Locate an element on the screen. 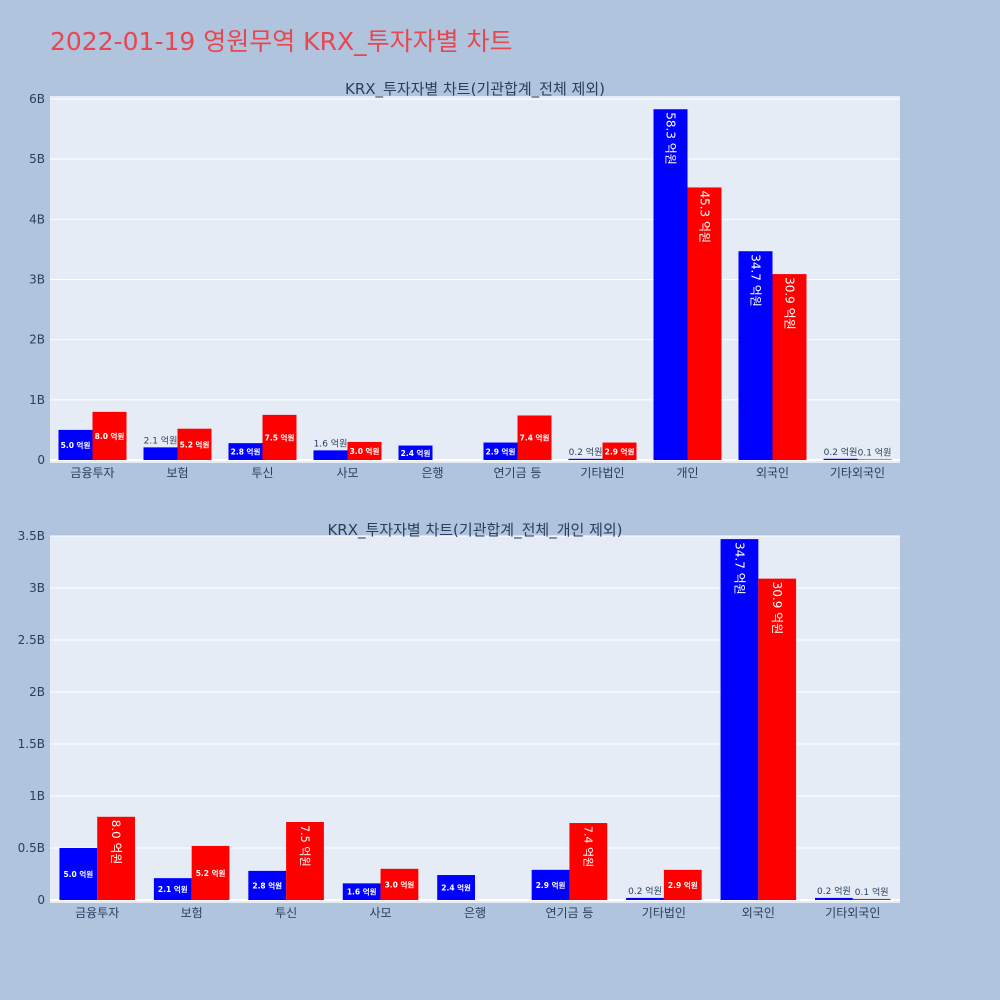  data-label: 8.0 억원 is located at coordinates (110, 436).